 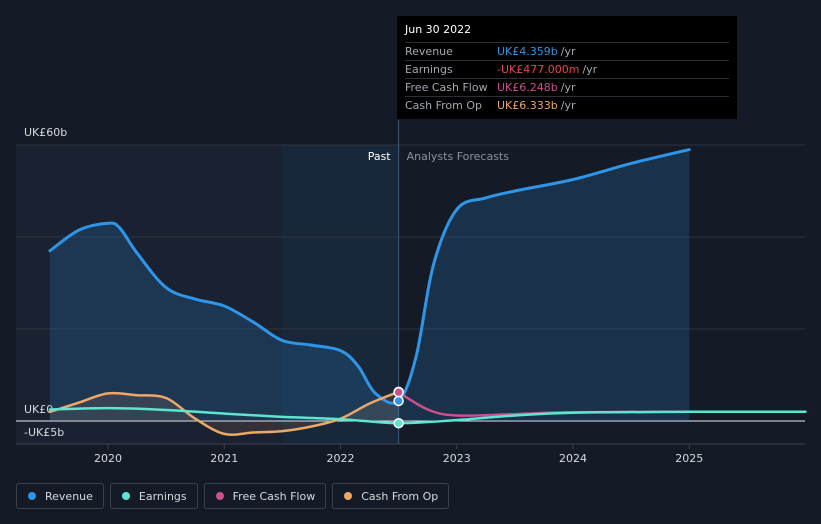 What do you see at coordinates (398, 401) in the screenshot?
I see `revenue-marker` at bounding box center [398, 401].